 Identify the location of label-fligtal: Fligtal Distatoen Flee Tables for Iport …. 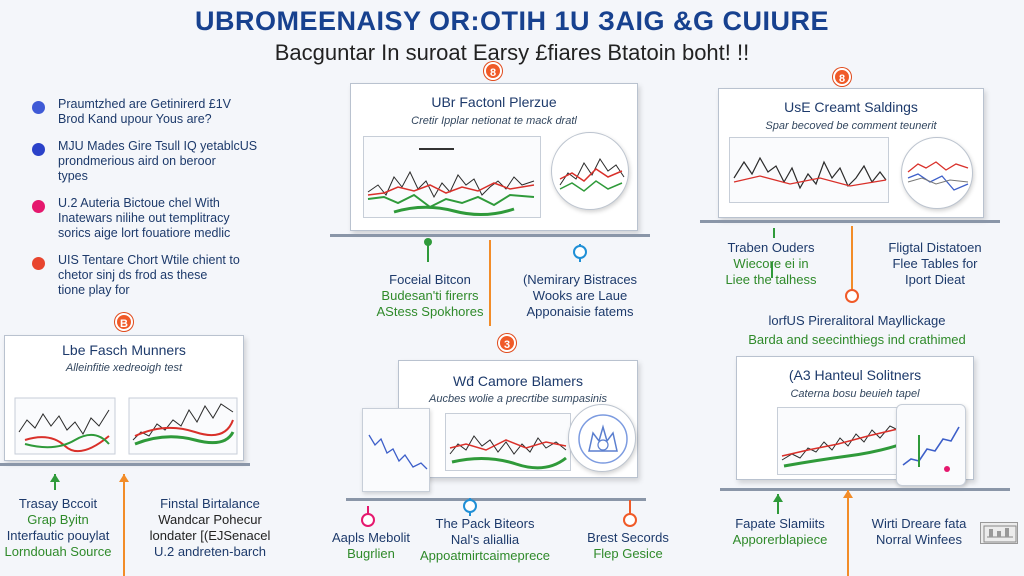
(935, 264).